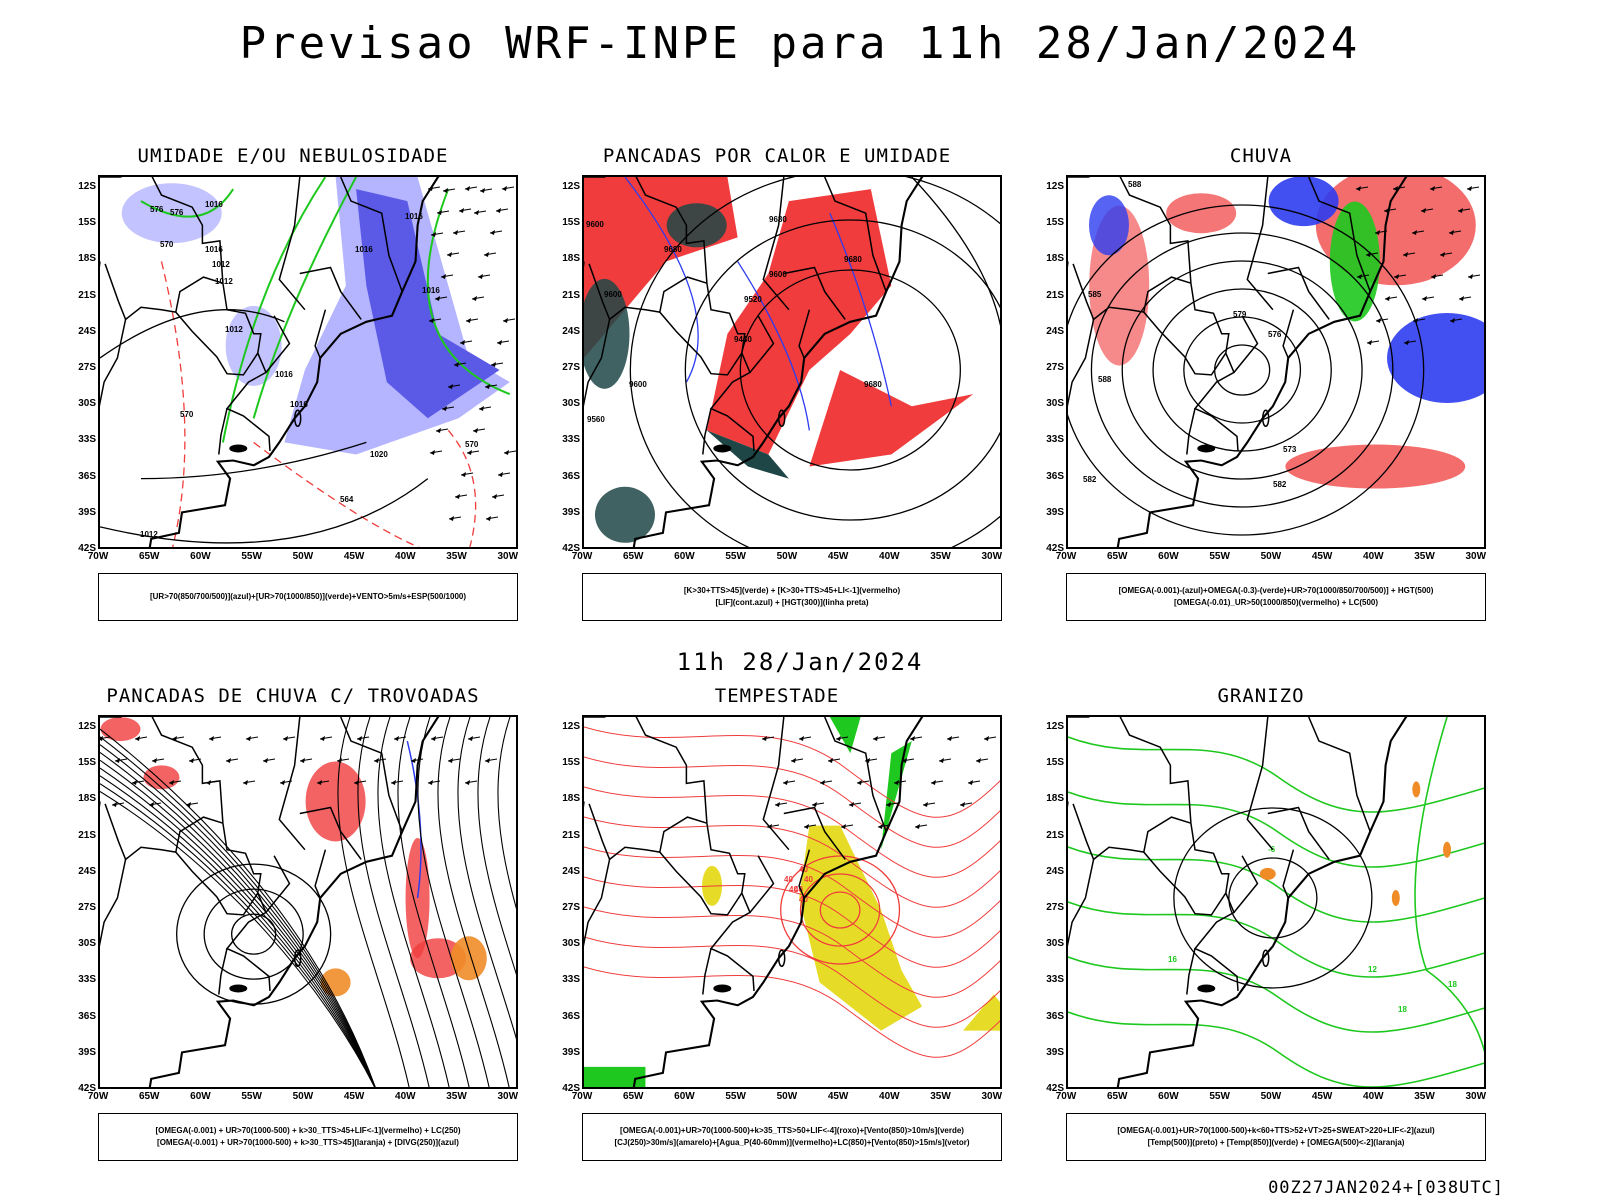 Image resolution: width=1600 pixels, height=1200 pixels. I want to click on rain-area-green, so click(1354, 261).